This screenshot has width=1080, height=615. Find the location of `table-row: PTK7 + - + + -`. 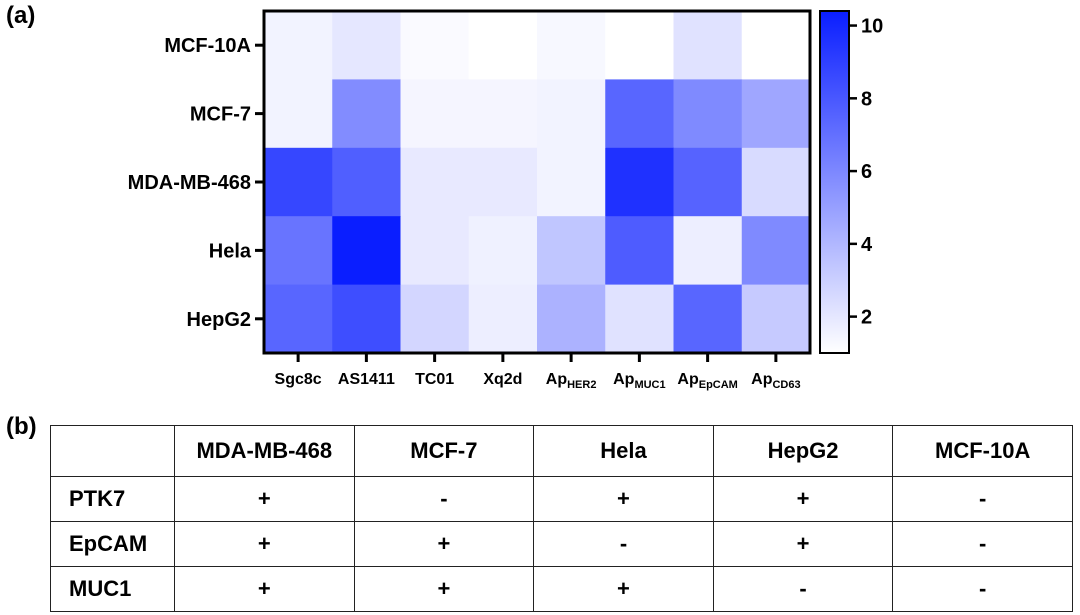

table-row: PTK7 + - + + - is located at coordinates (561, 499).